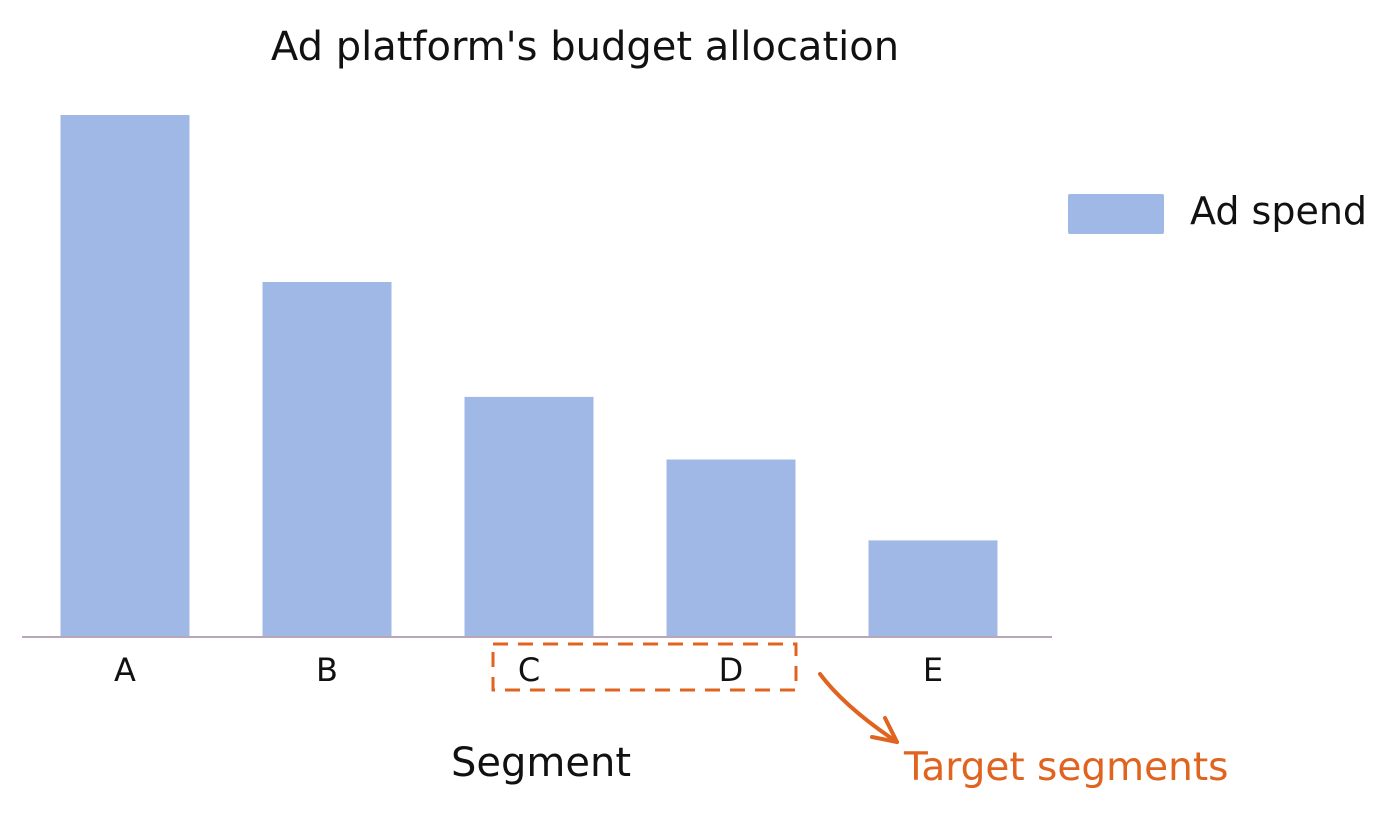  I want to click on x-tick-label-d: D, so click(731, 670).